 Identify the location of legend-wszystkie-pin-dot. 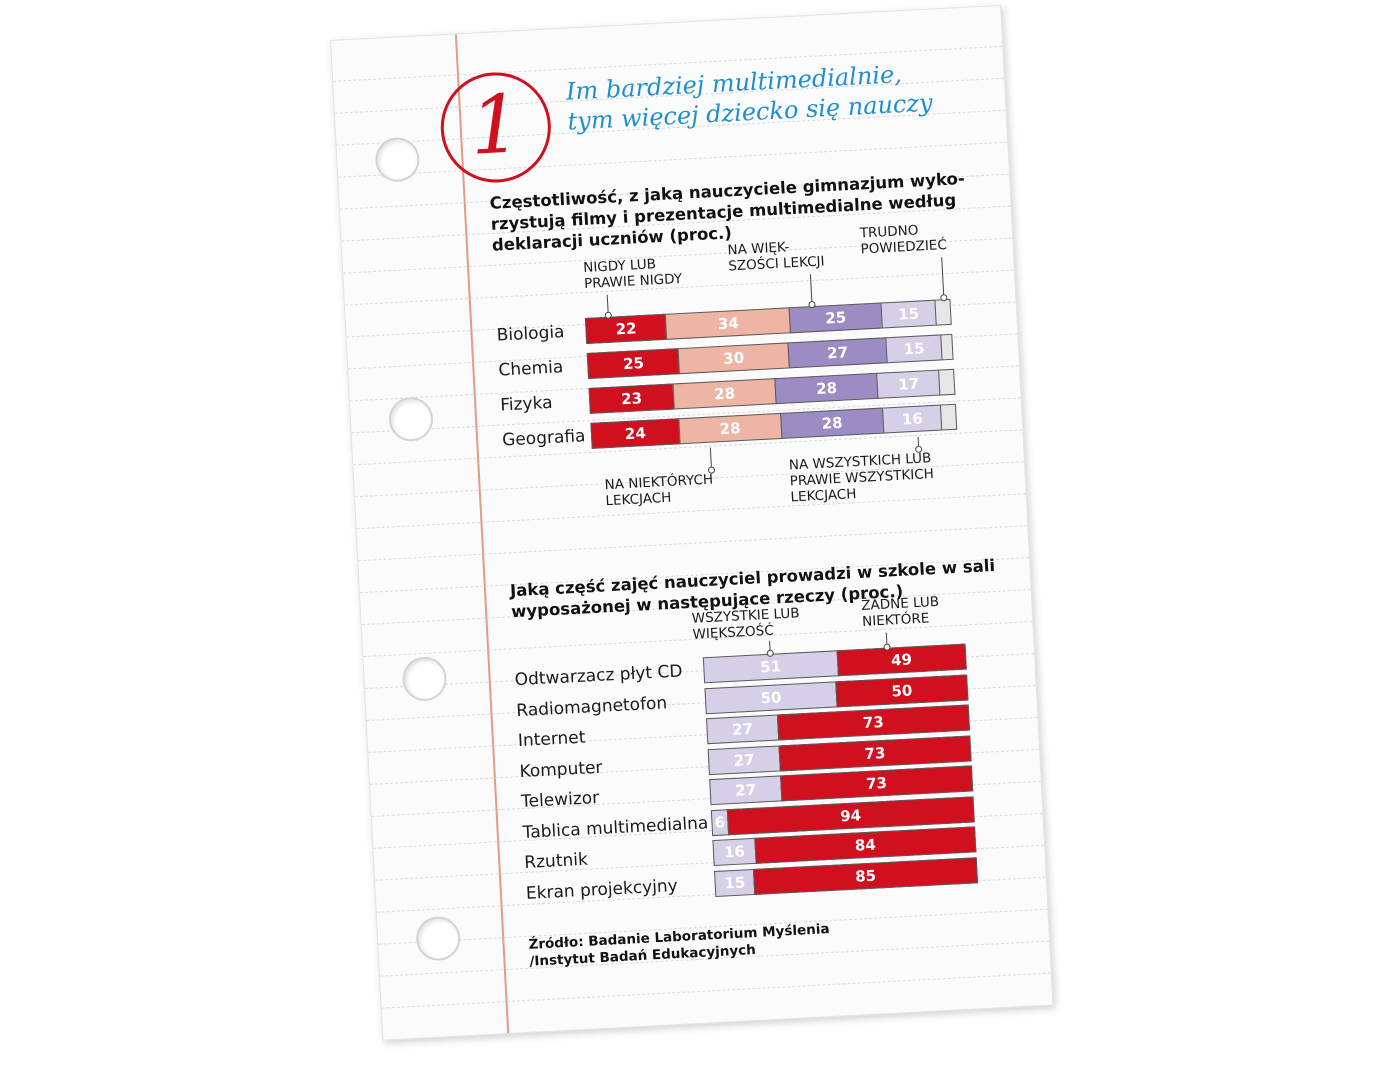
(770, 653).